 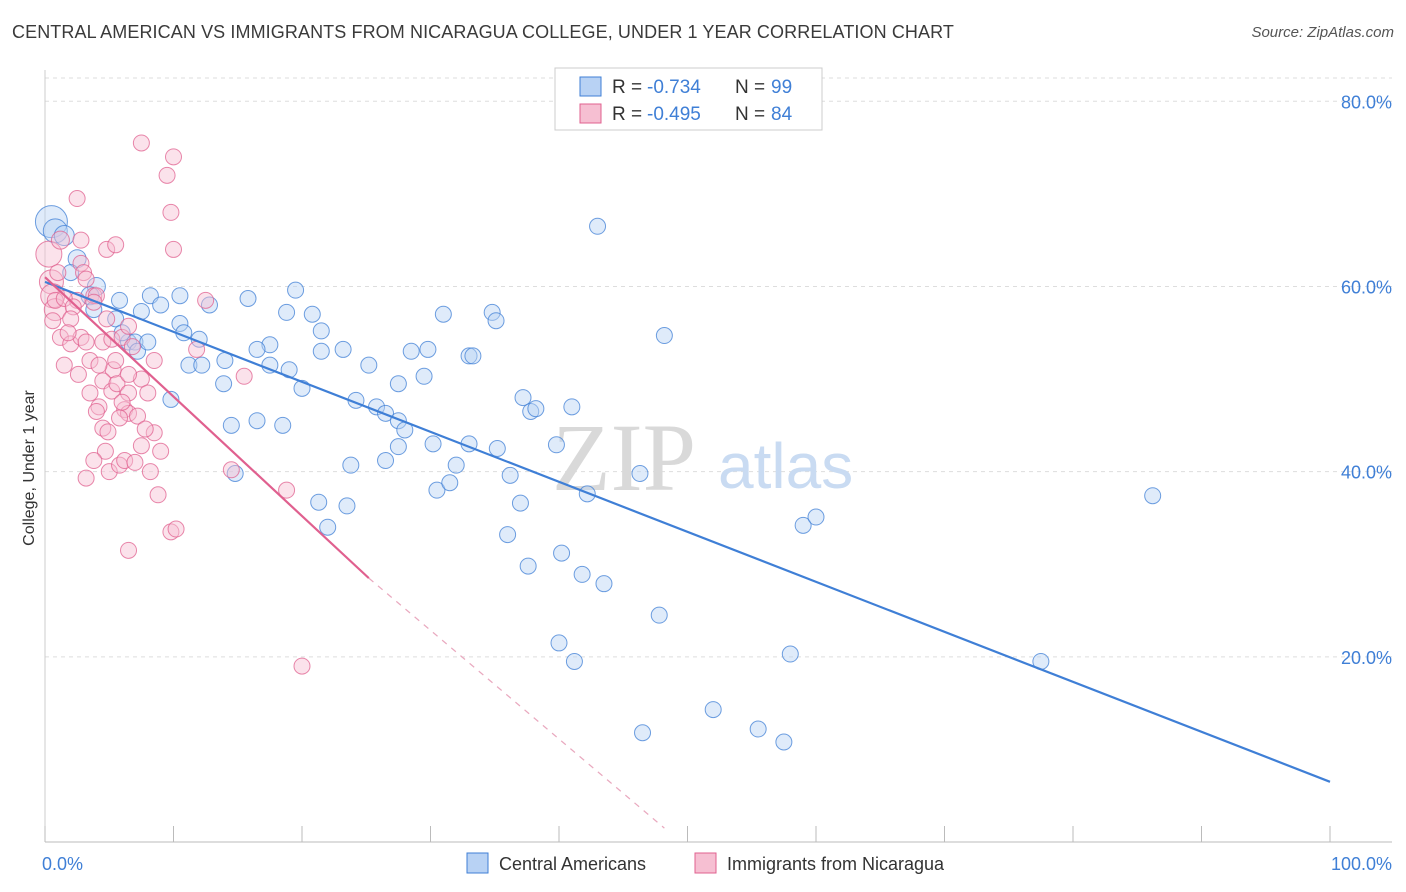 What do you see at coordinates (590, 86) in the screenshot?
I see `legend-swatch-blue` at bounding box center [590, 86].